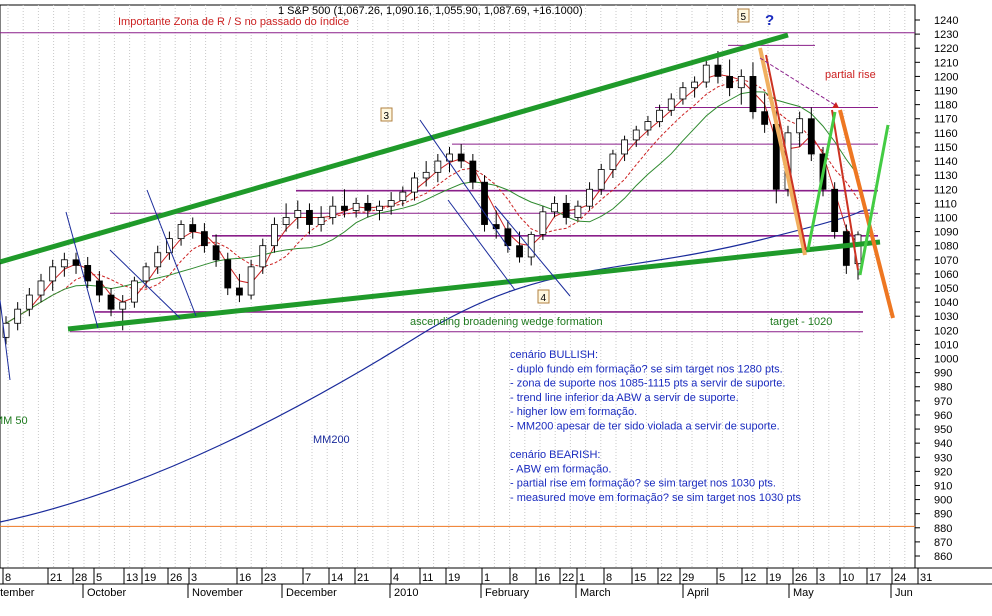 The width and height of the screenshot is (992, 616). What do you see at coordinates (217, 593) in the screenshot?
I see `x-month-label: November` at bounding box center [217, 593].